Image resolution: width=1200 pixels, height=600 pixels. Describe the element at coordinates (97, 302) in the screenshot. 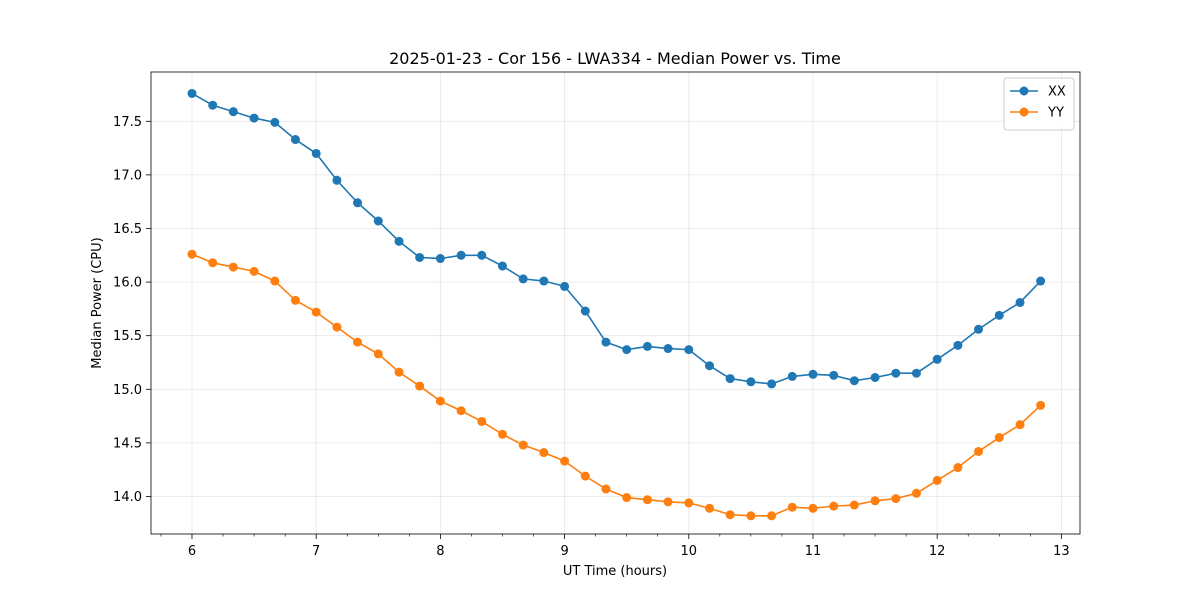

I see `y-axis-label: Median Power (CPU)` at that location.